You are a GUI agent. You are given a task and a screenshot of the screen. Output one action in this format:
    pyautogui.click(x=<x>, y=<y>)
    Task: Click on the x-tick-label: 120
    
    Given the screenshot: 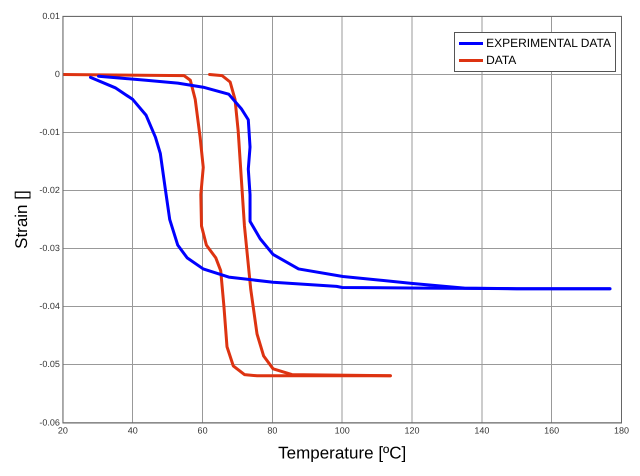 What is the action you would take?
    pyautogui.click(x=412, y=431)
    